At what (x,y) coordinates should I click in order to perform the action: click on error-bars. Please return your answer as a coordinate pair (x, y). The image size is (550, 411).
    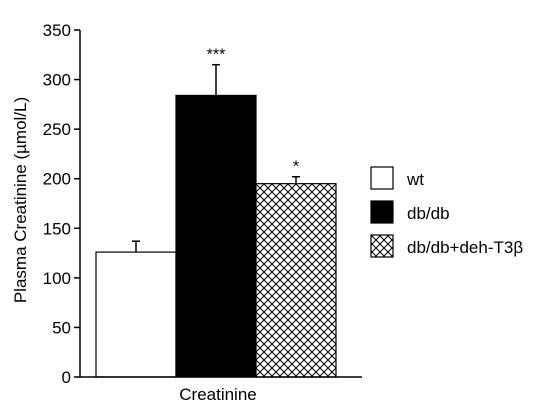
    Looking at the image, I should click on (216, 158).